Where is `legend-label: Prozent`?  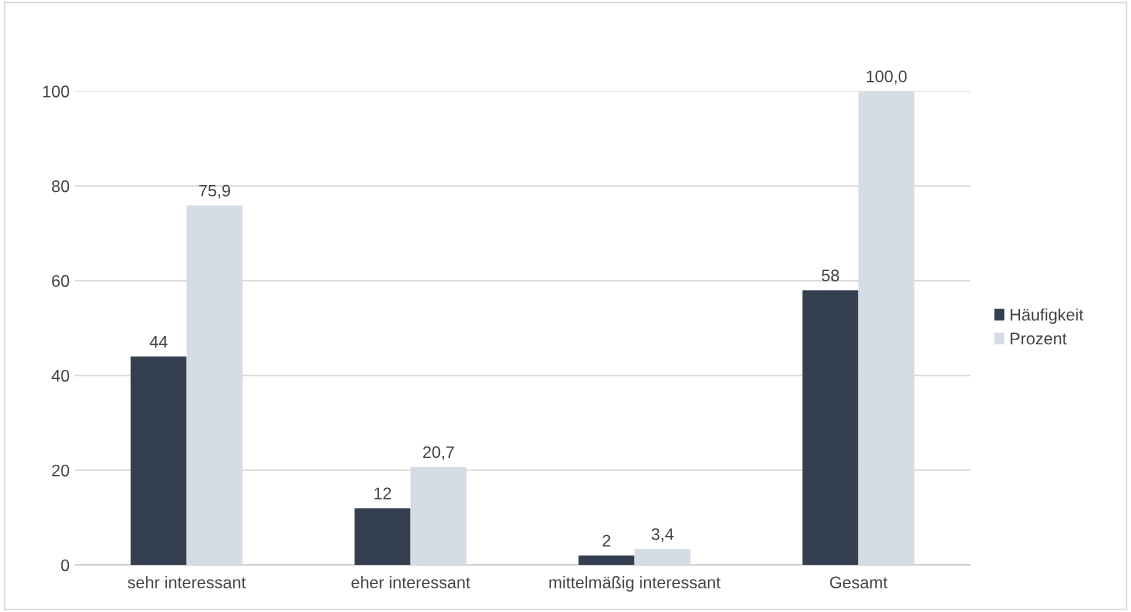
legend-label: Prozent is located at coordinates (1038, 338).